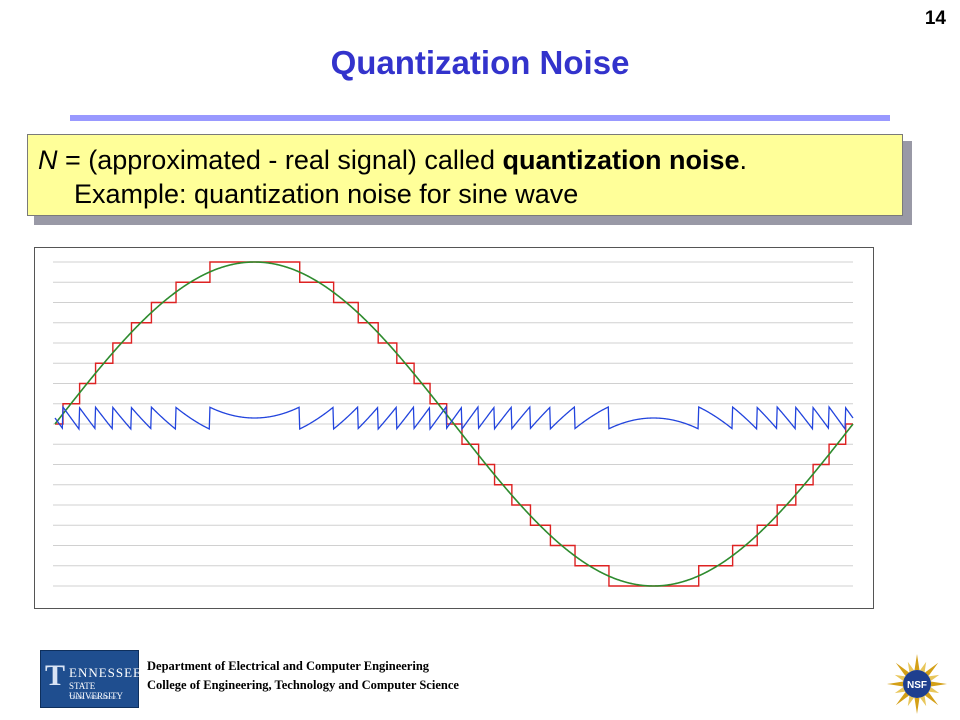 The width and height of the screenshot is (960, 720). I want to click on noise-symbol: N, so click(48, 160).